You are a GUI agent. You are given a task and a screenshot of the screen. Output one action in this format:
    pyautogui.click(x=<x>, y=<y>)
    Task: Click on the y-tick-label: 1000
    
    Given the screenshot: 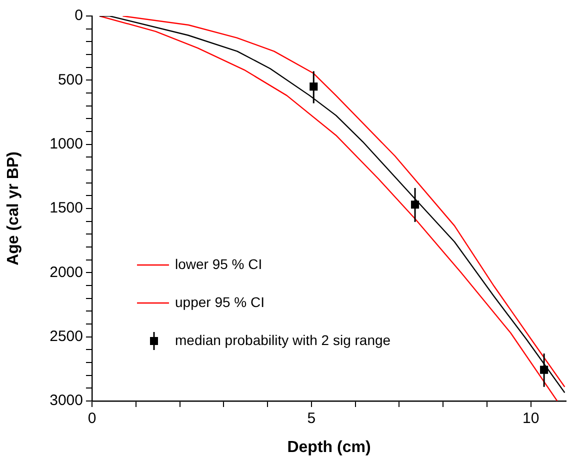 What is the action you would take?
    pyautogui.click(x=66, y=143)
    